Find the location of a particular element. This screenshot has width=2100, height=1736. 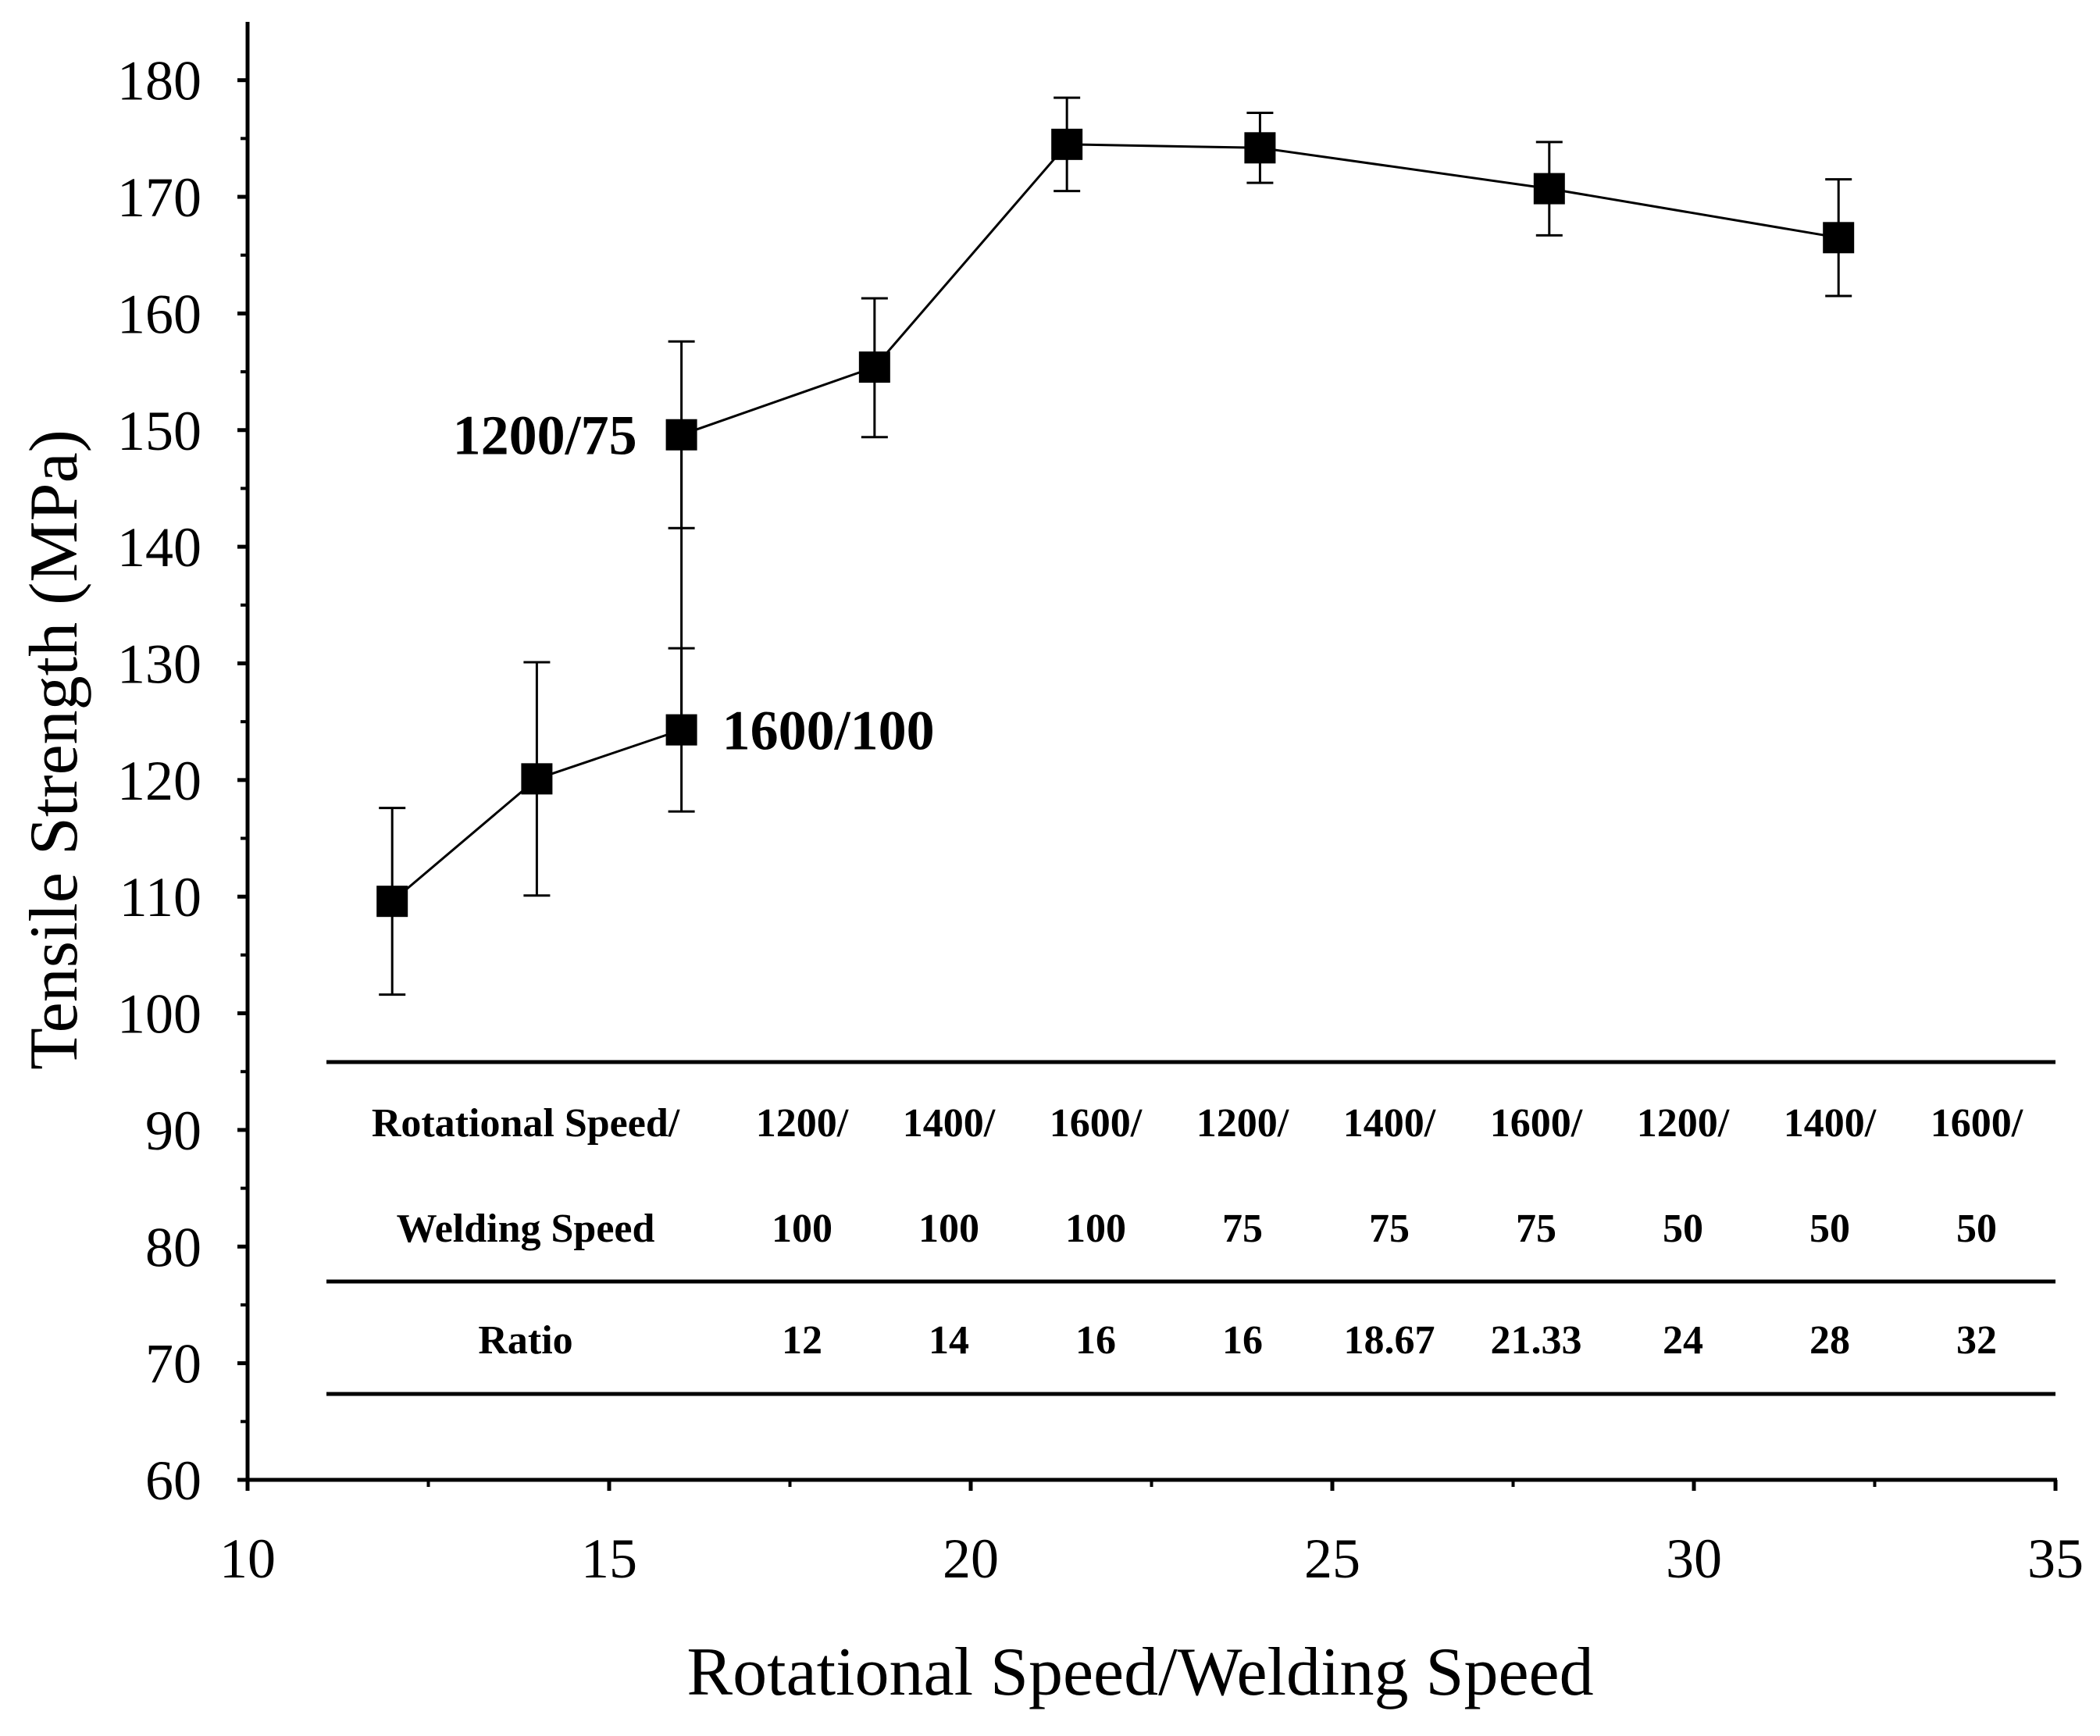

table-cell-ratio: 24 is located at coordinates (1683, 1341).